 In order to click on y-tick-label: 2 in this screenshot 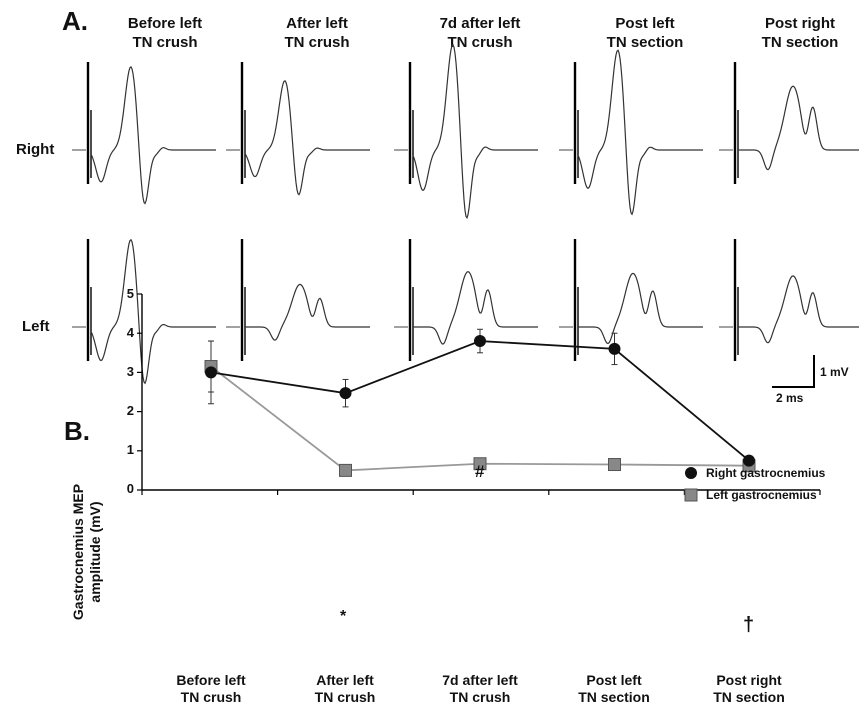, I will do `click(130, 410)`.